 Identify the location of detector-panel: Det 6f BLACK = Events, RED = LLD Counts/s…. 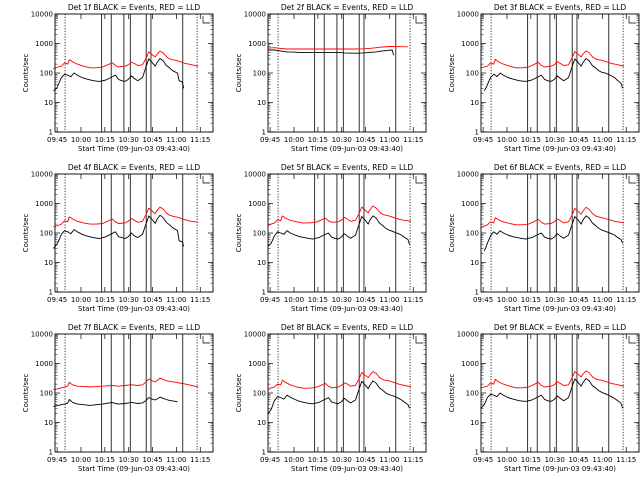
(544, 238).